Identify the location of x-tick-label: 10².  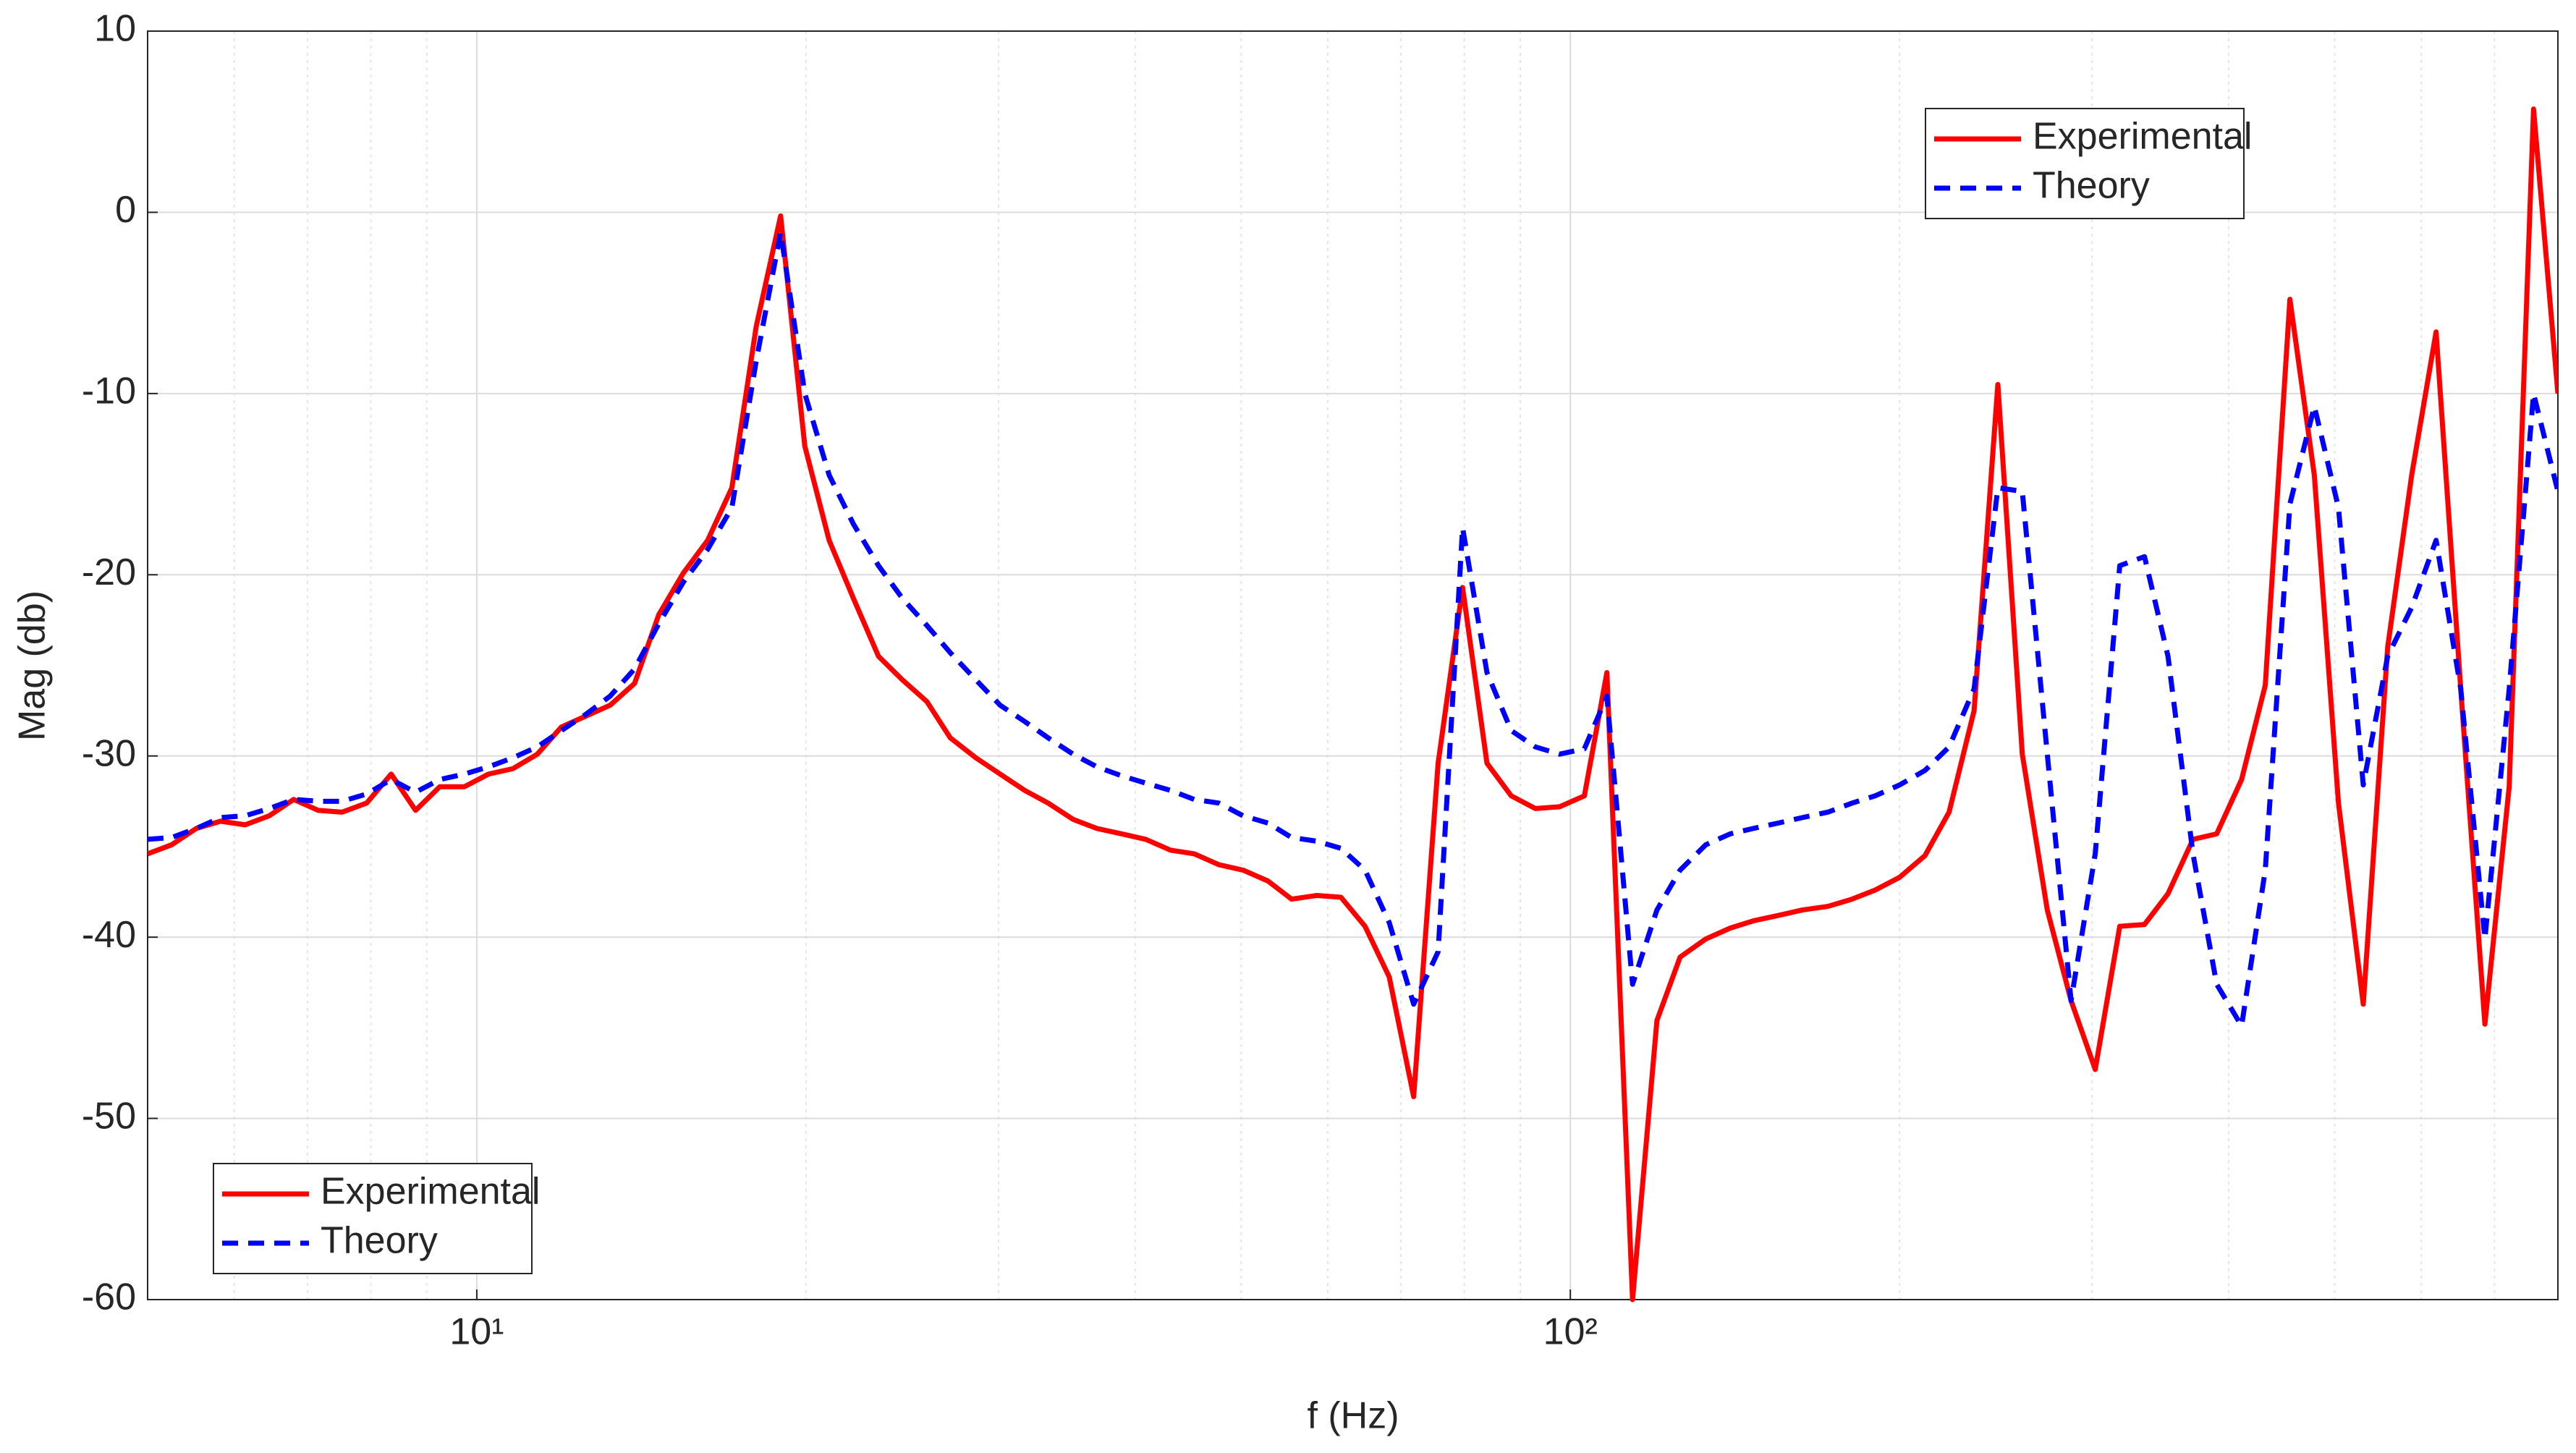
(1570, 1332).